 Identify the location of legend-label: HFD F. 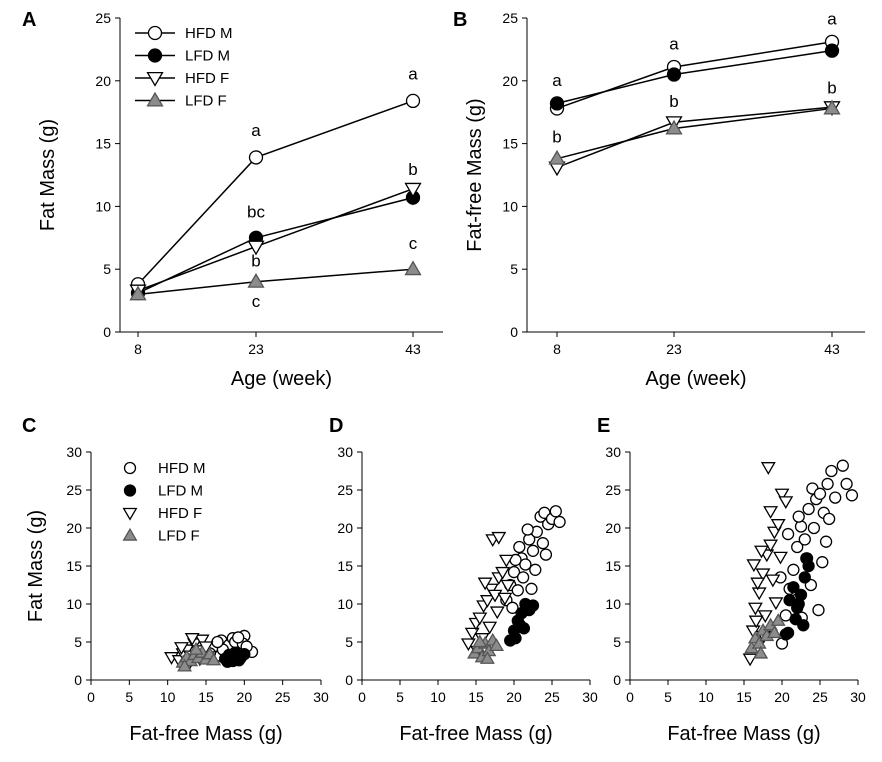
(180, 513).